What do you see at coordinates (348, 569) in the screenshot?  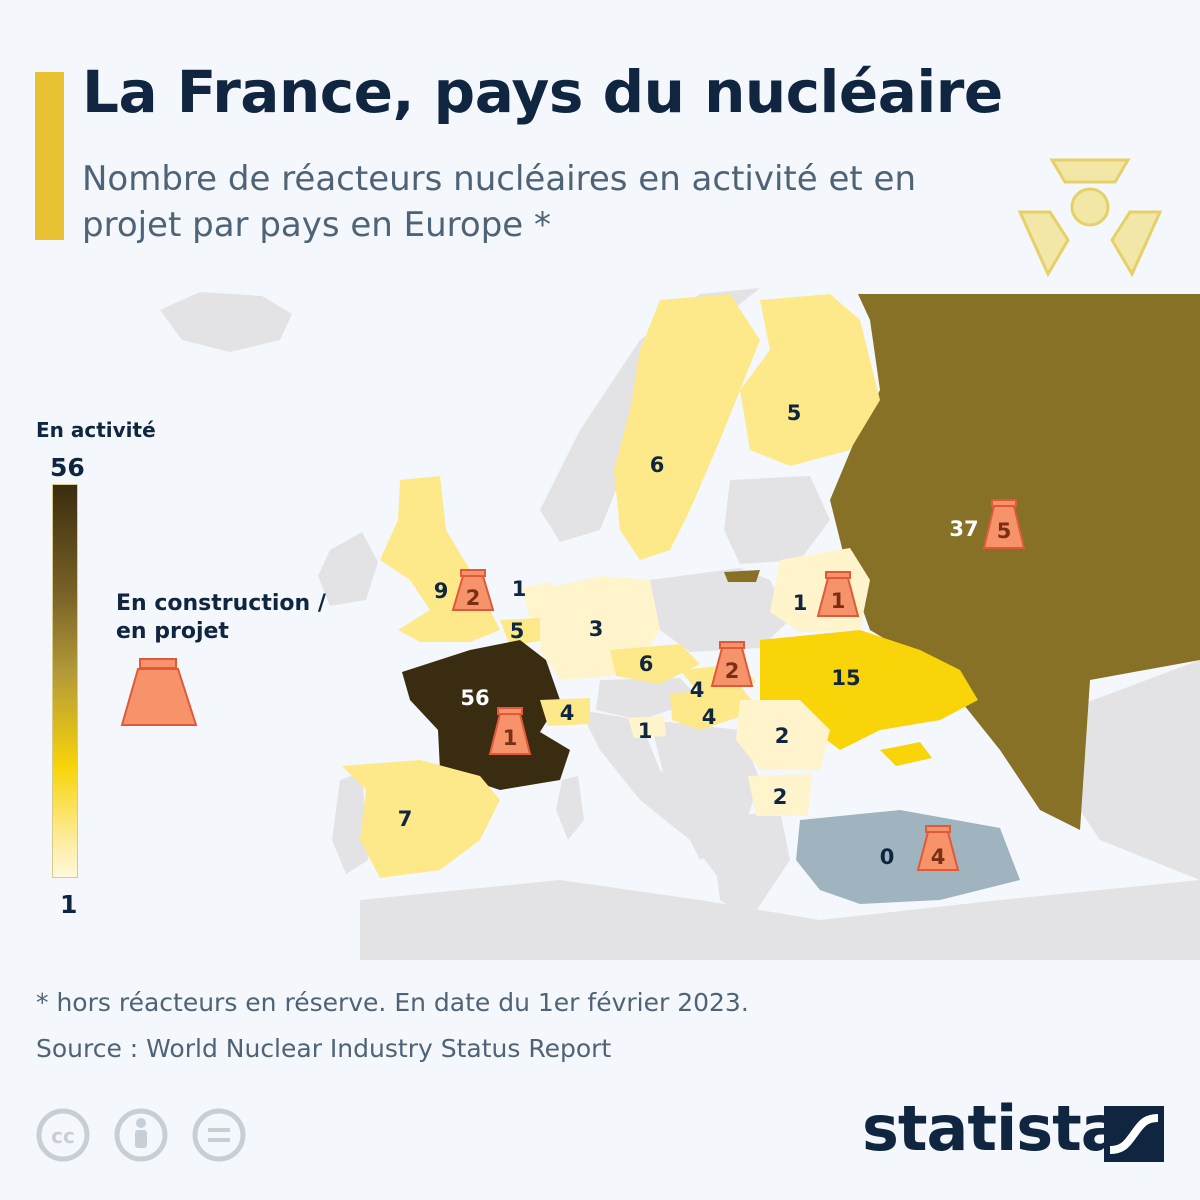 I see `ireland-shape` at bounding box center [348, 569].